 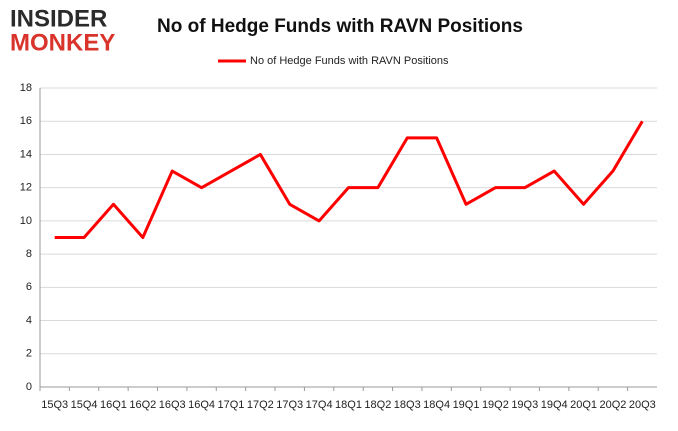 What do you see at coordinates (260, 405) in the screenshot?
I see `x-tick-label: 17Q2` at bounding box center [260, 405].